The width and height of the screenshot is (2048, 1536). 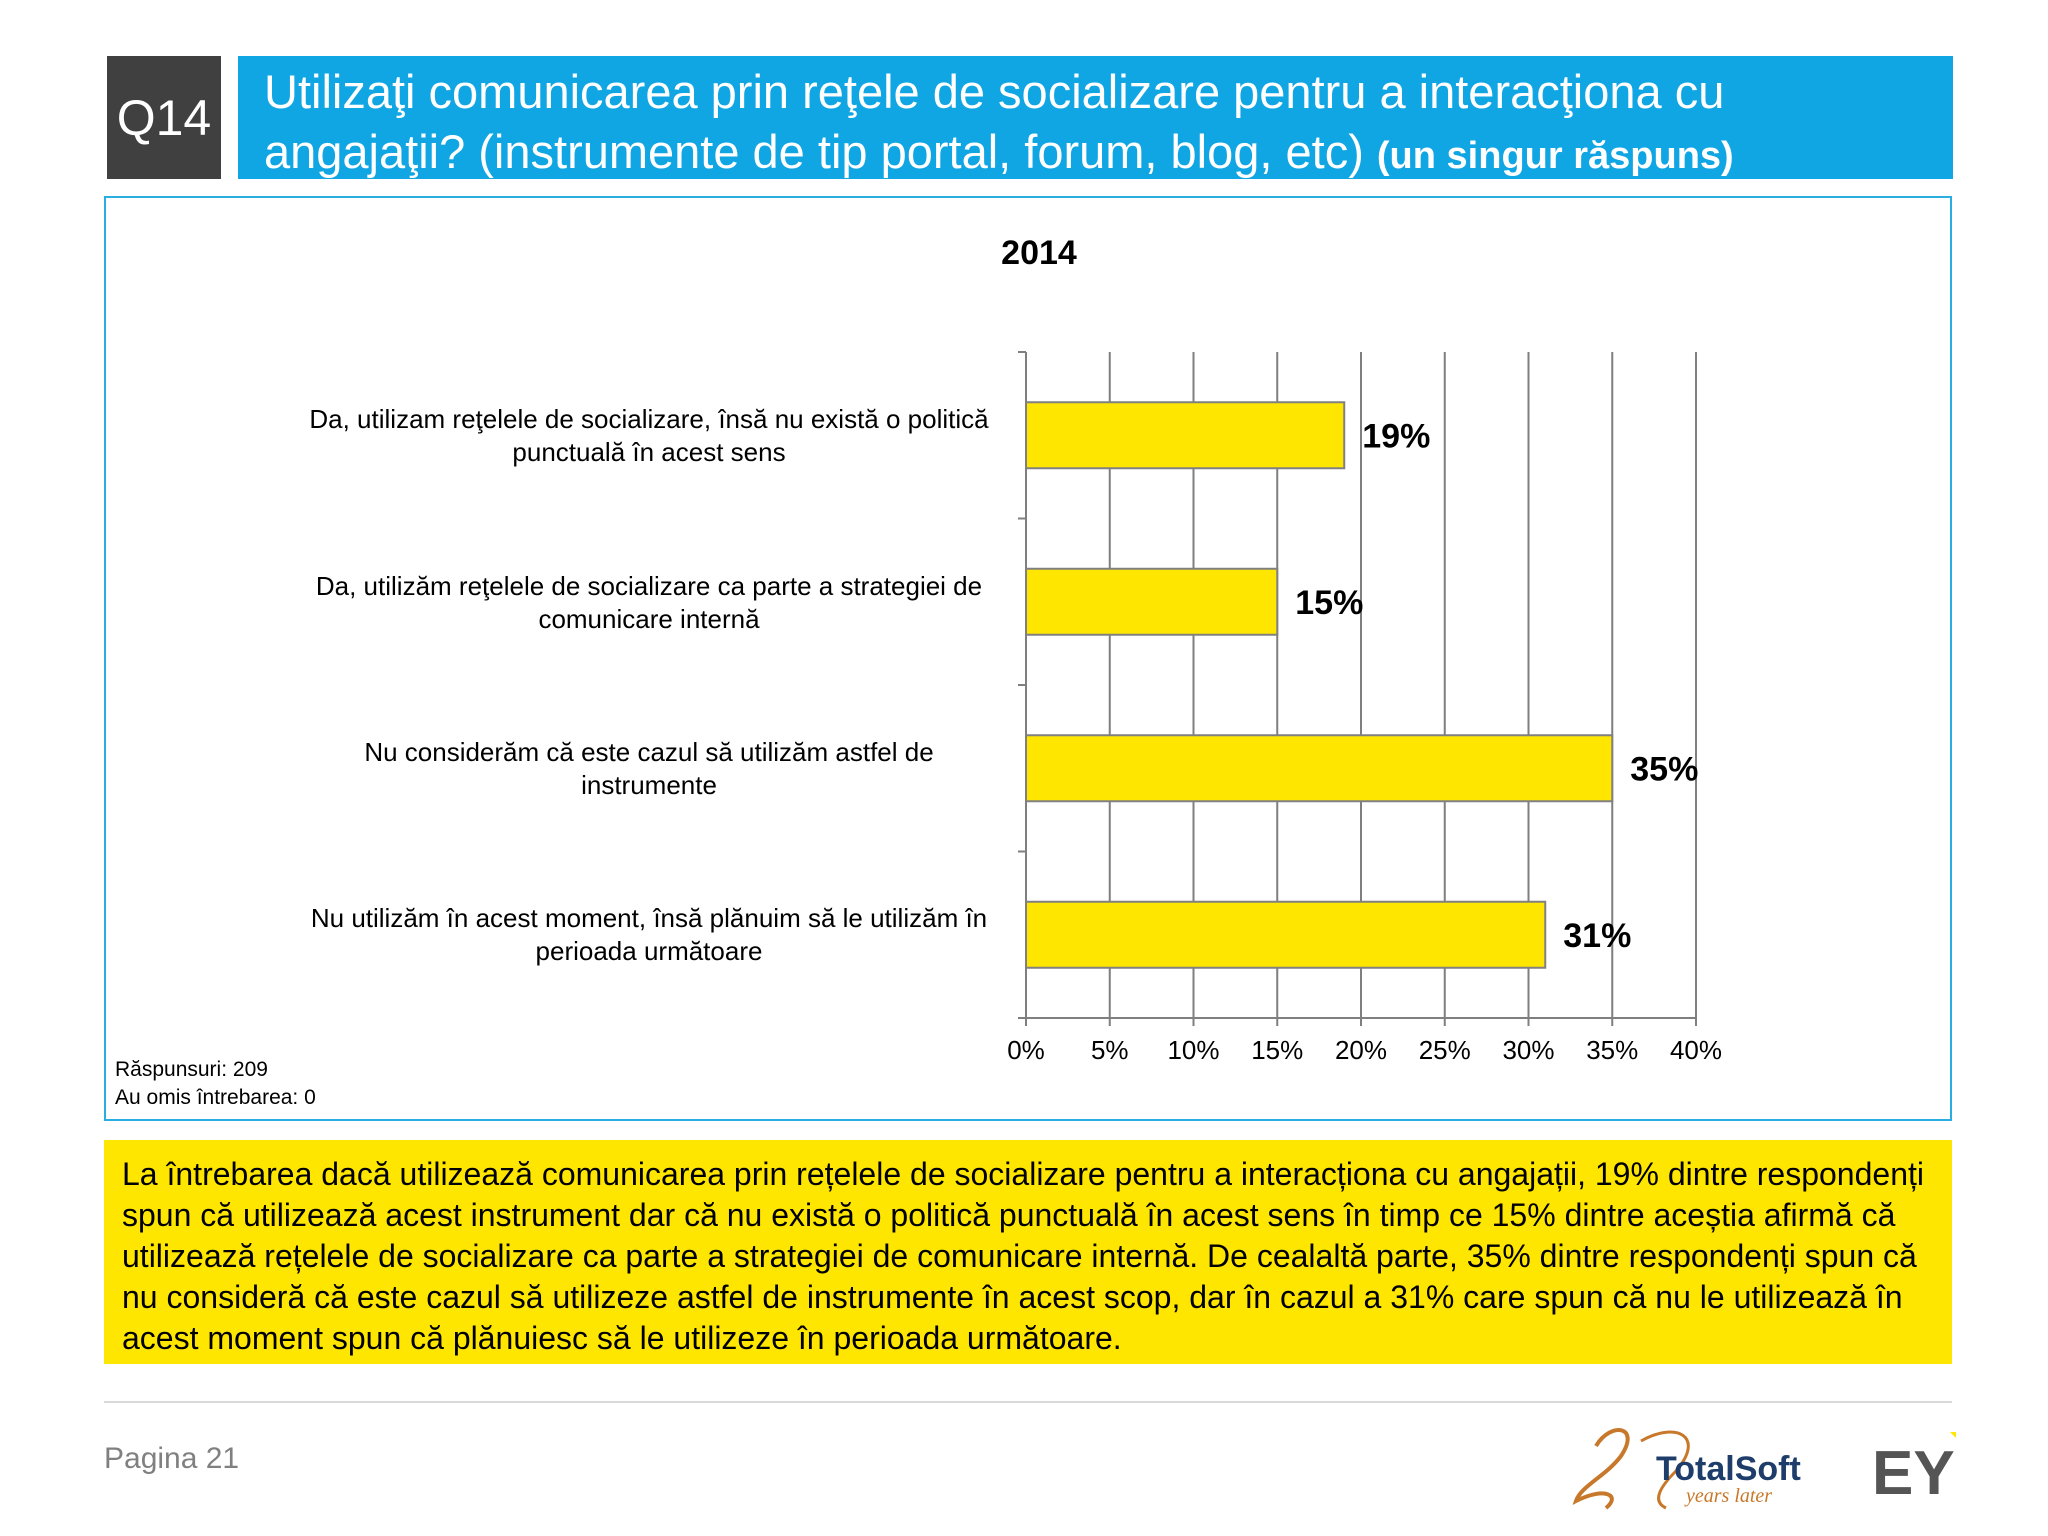 I want to click on x-tick-label: 5%, so click(x=1110, y=1050).